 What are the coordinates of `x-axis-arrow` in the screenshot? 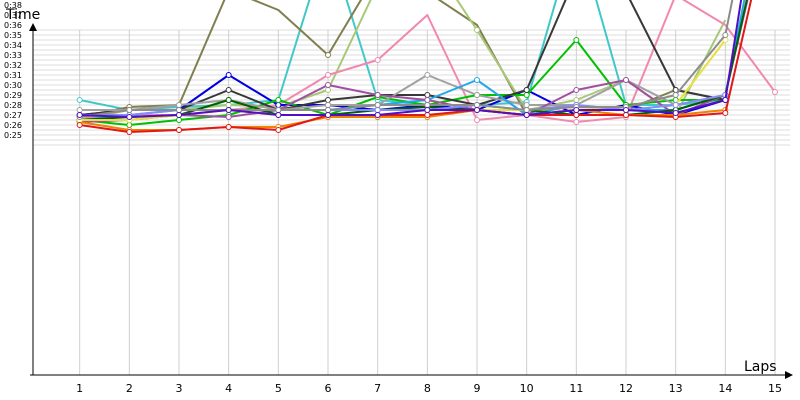 It's located at (789, 375).